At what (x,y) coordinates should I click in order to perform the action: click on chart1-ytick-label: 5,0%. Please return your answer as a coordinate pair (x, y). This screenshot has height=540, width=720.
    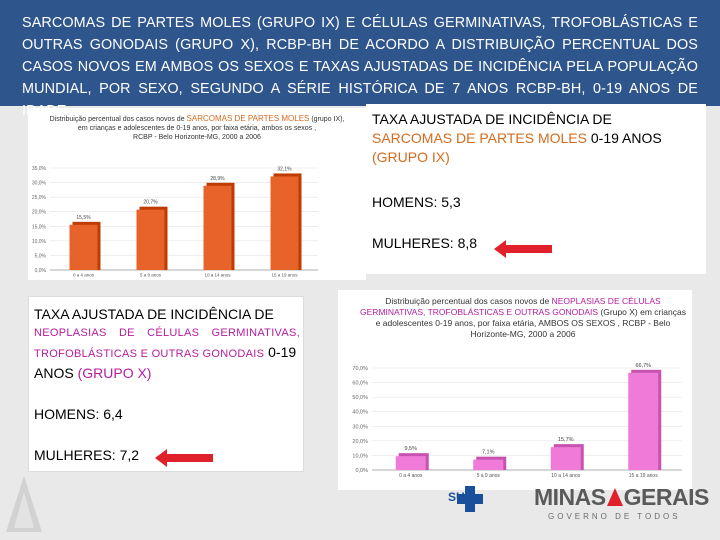
    Looking at the image, I should click on (41, 256).